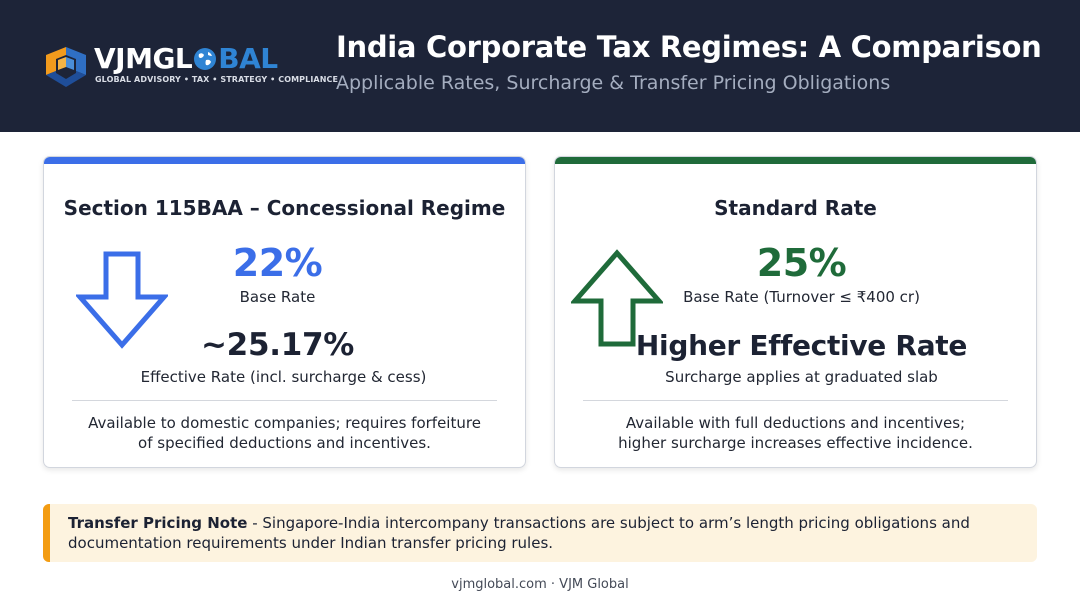 The height and width of the screenshot is (603, 1080). Describe the element at coordinates (122, 300) in the screenshot. I see `arrow-down-icon` at that location.